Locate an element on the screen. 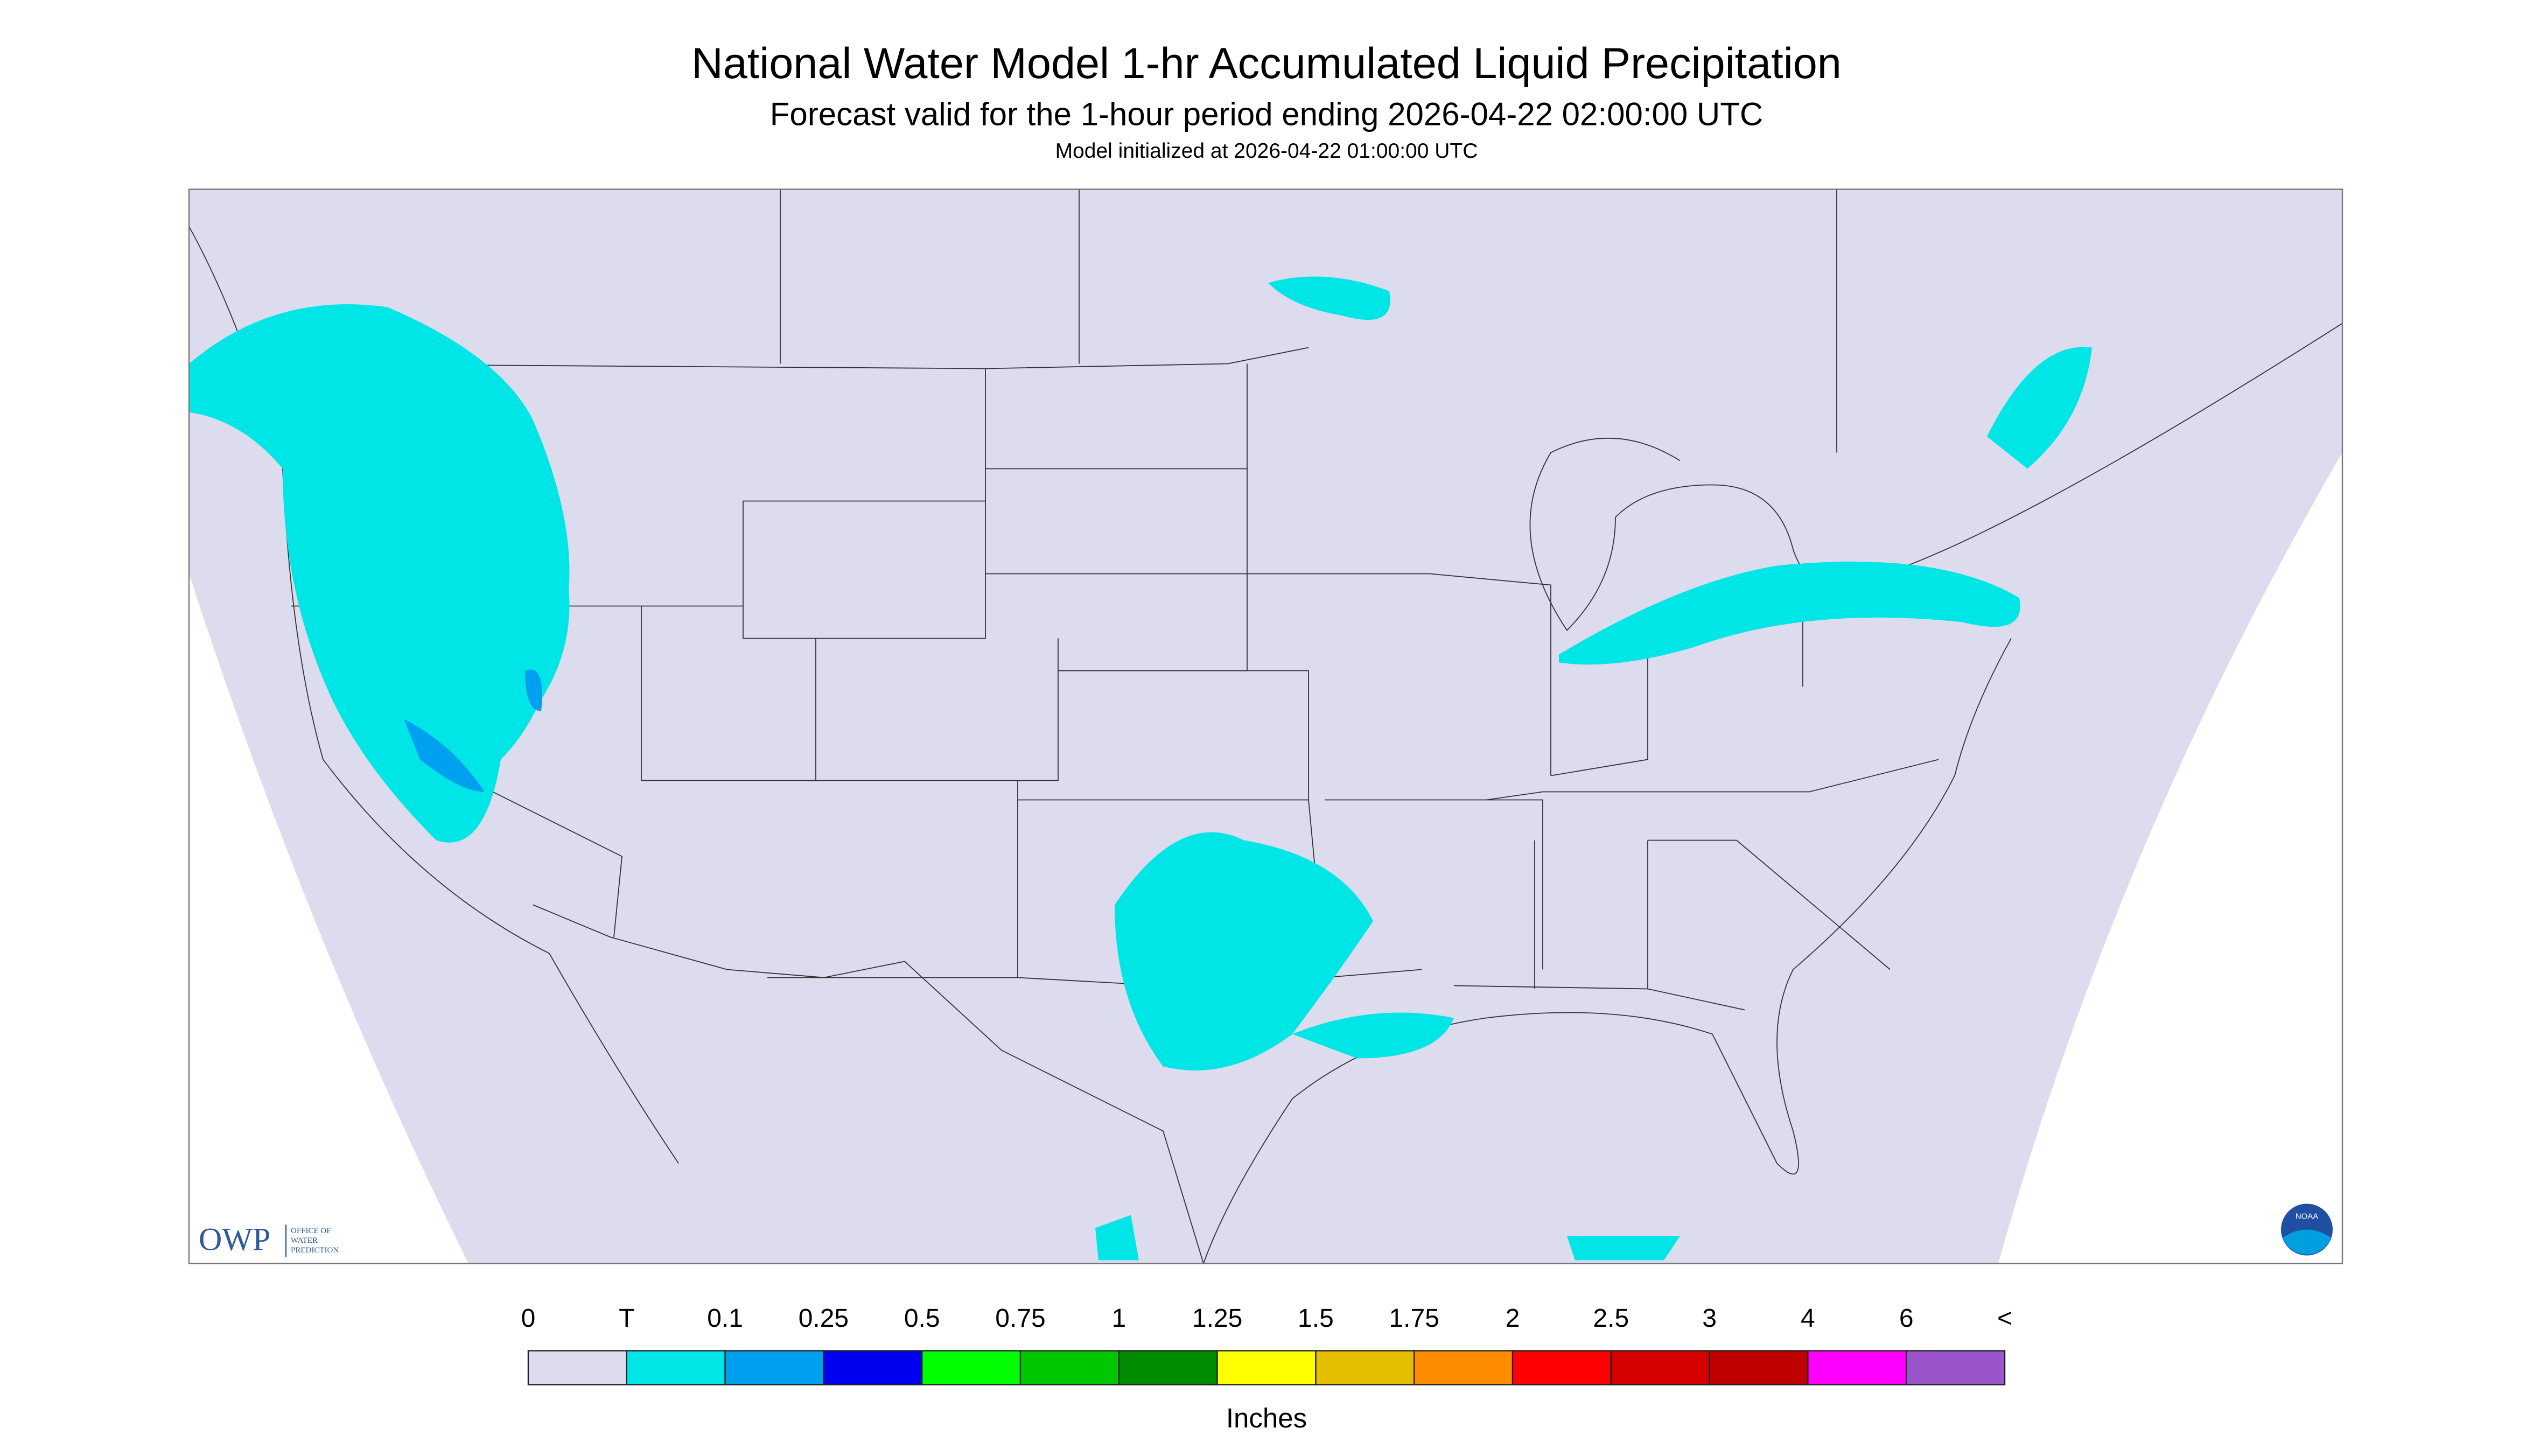 This screenshot has width=2533, height=1456. legend-label: 0.25 is located at coordinates (824, 1318).